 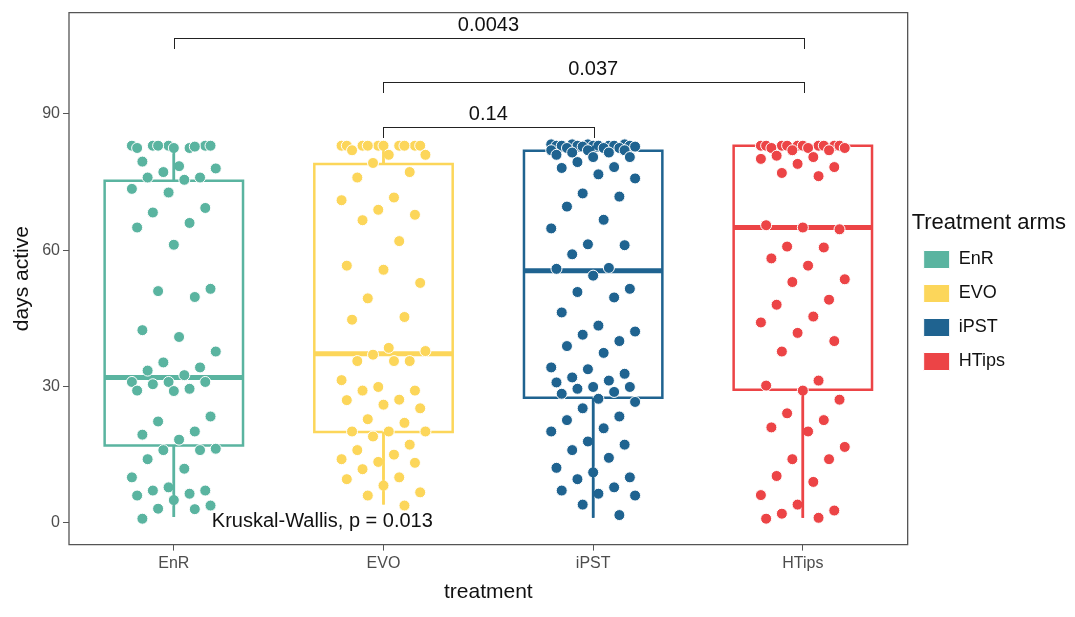 I want to click on y-tick-label: 60, so click(x=51, y=249).